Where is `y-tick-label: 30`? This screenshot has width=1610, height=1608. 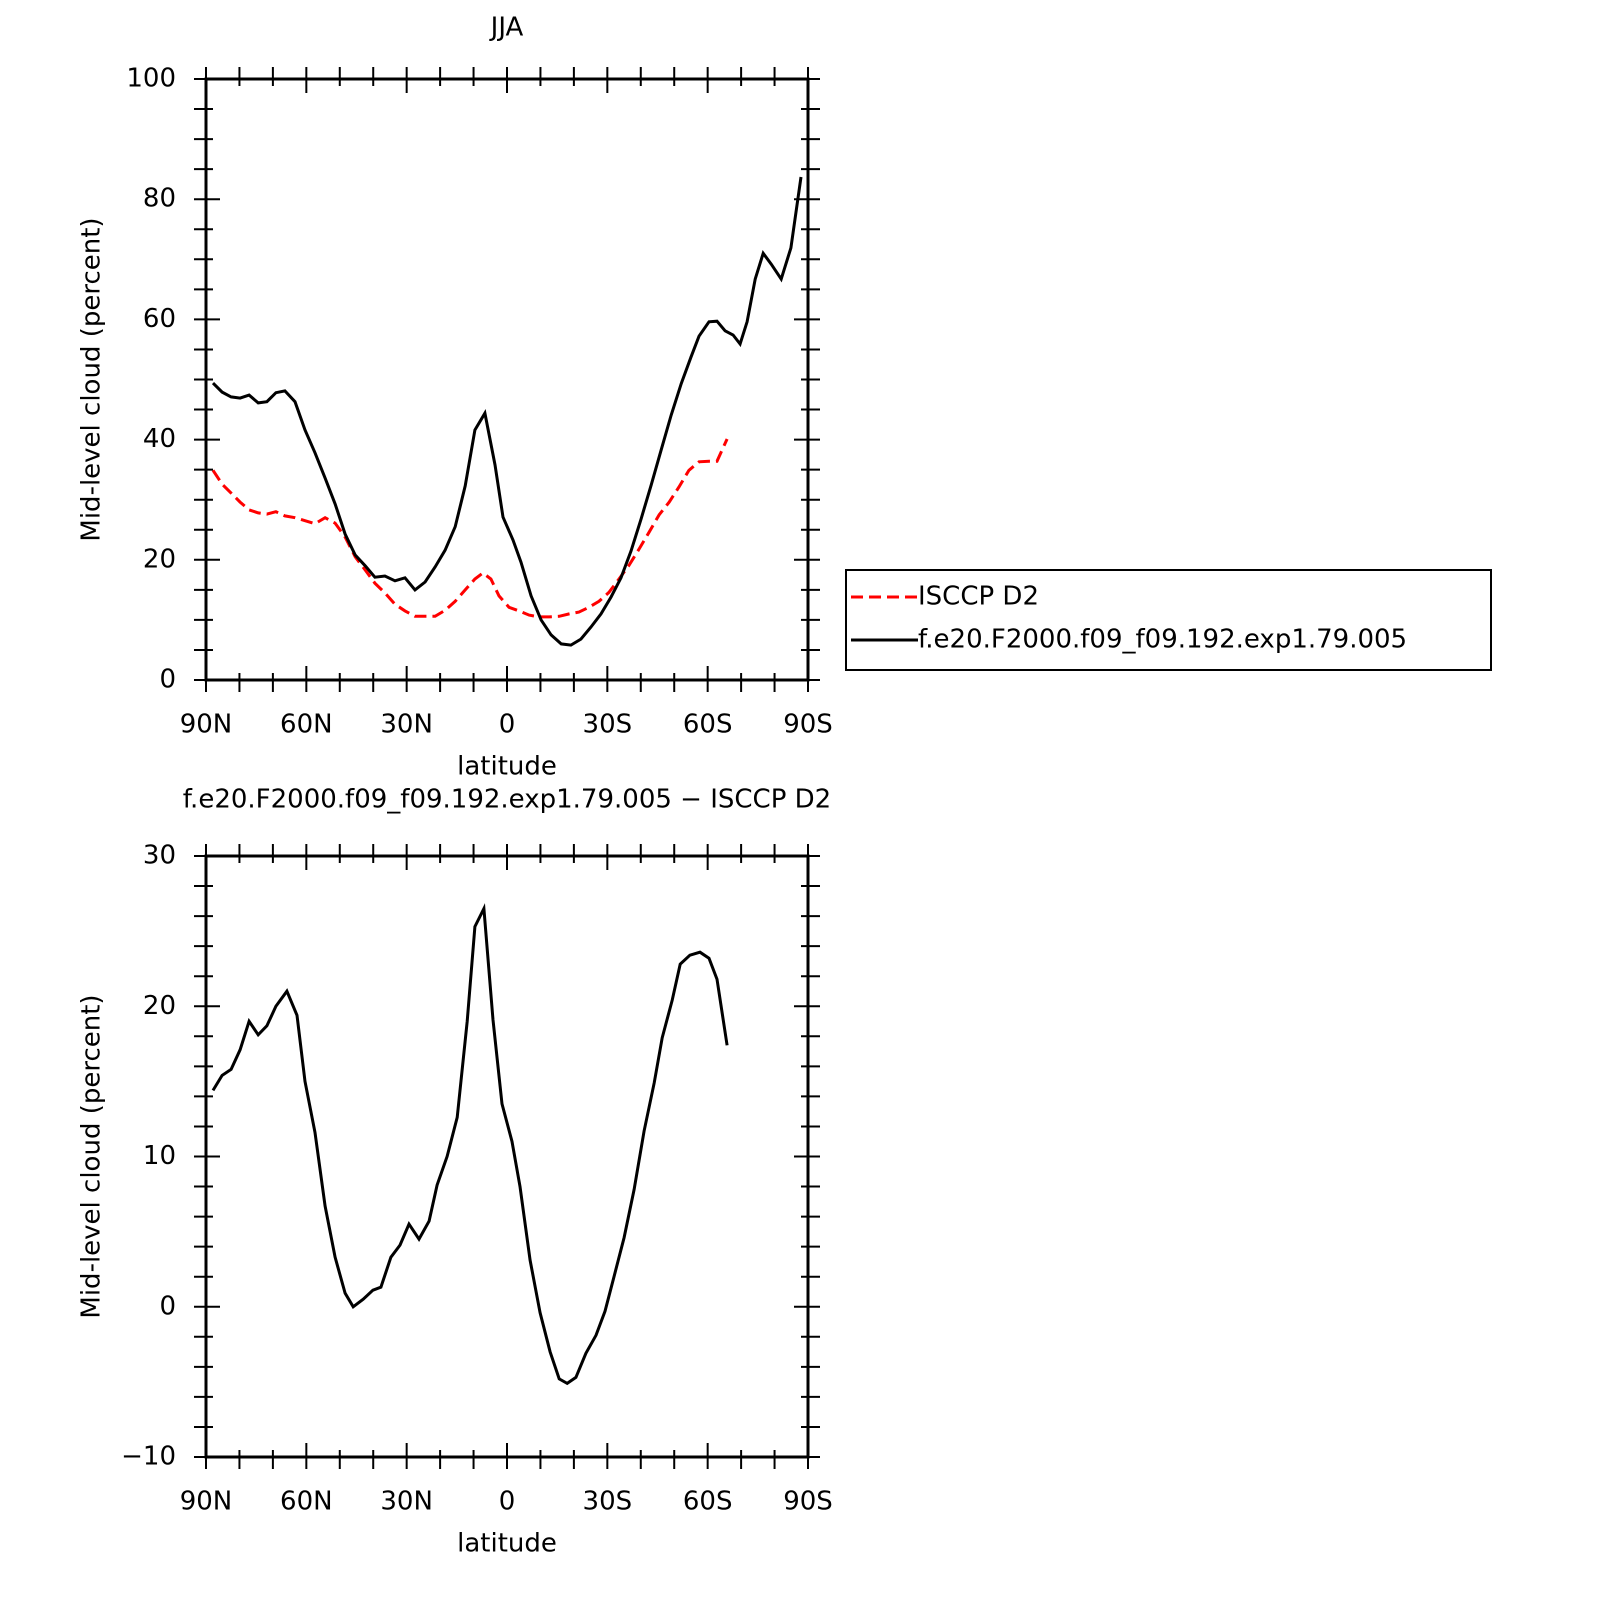
y-tick-label: 30 is located at coordinates (159, 856).